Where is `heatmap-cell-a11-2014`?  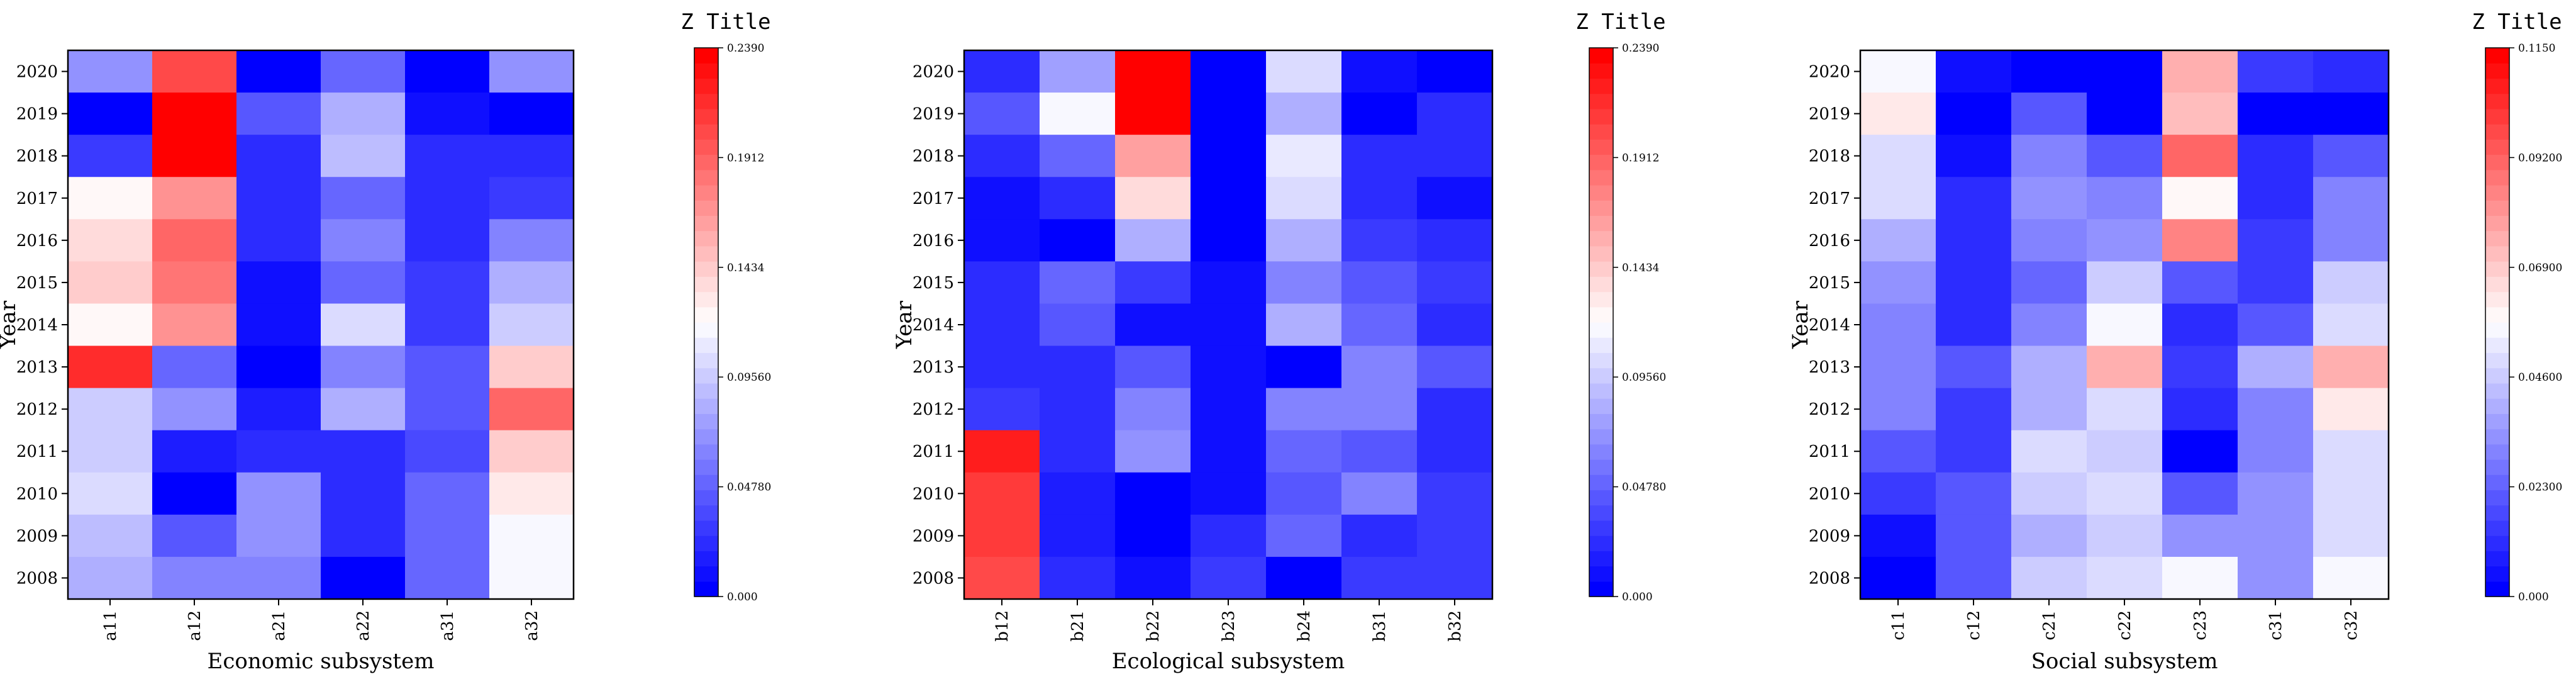
heatmap-cell-a11-2014 is located at coordinates (110, 325).